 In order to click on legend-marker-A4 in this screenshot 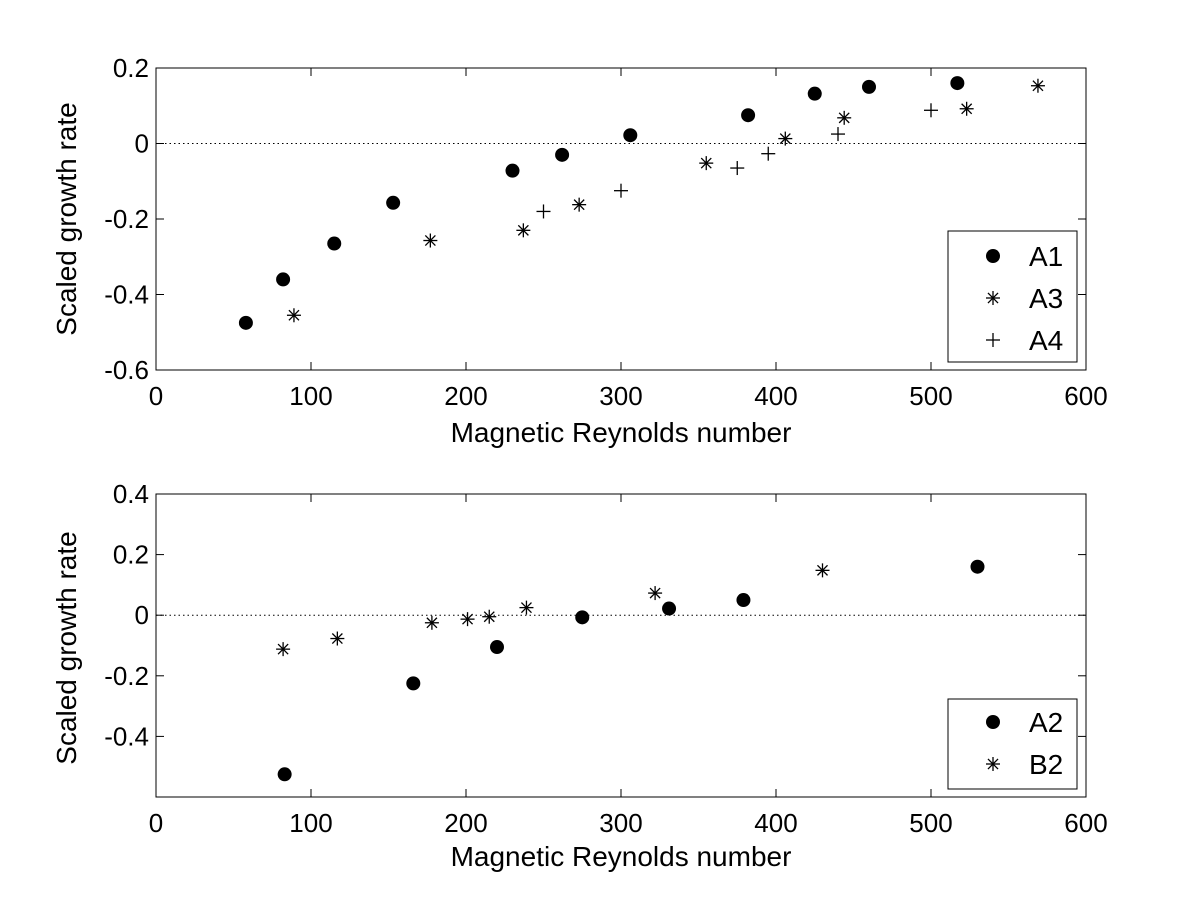, I will do `click(993, 340)`.